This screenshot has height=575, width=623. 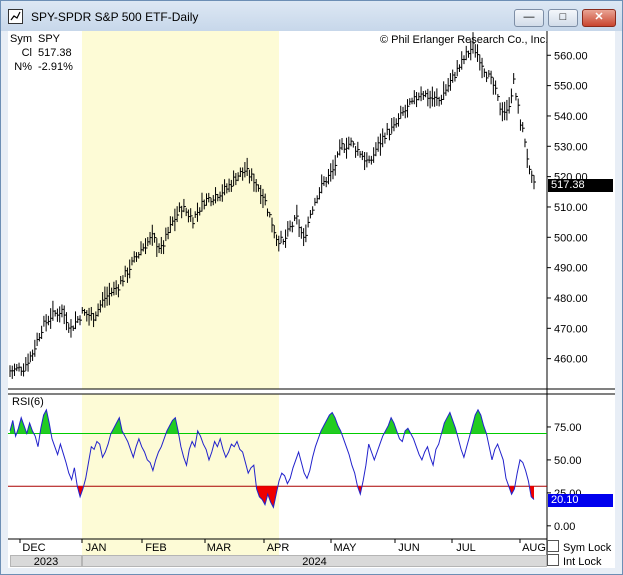 I want to click on month-label: JUN, so click(x=408, y=548).